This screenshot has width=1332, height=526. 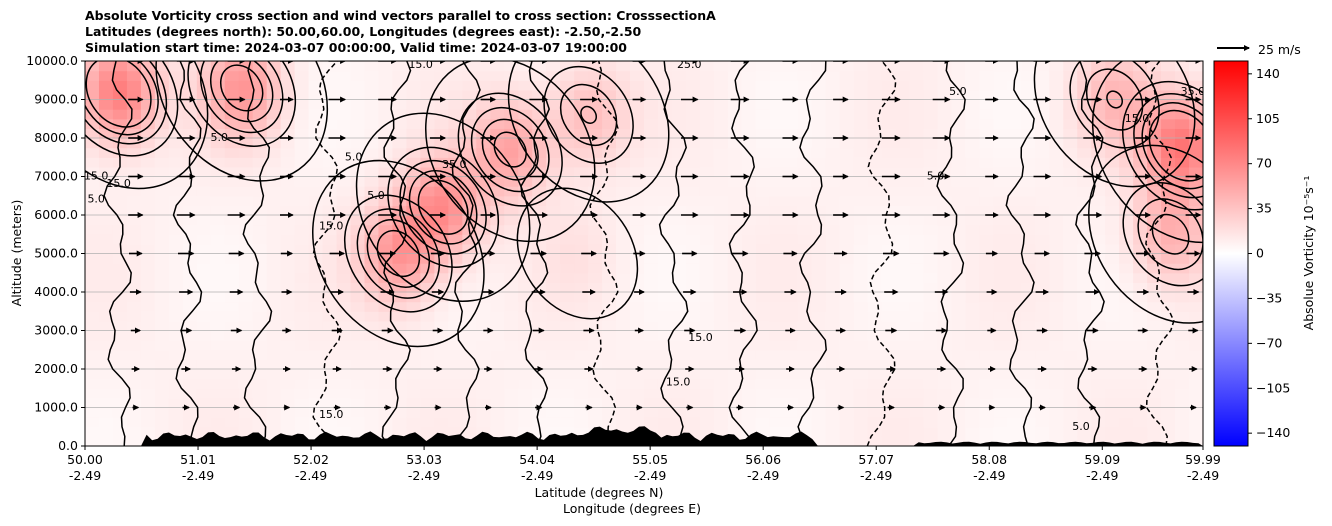 I want to click on x-tick-label-lat: 56.06, so click(x=763, y=459).